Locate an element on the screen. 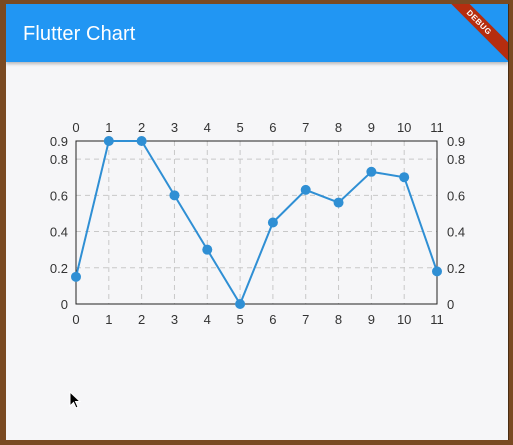 The width and height of the screenshot is (513, 445). x-tick-label-top: 4 is located at coordinates (207, 127).